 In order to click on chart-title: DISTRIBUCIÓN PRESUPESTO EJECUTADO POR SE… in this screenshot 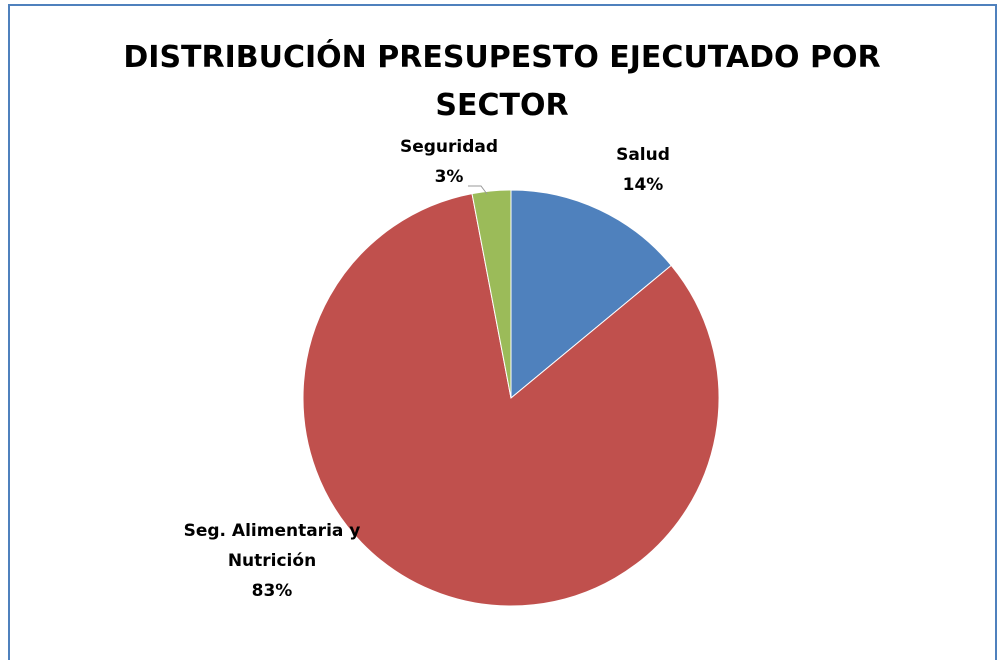, I will do `click(502, 81)`.